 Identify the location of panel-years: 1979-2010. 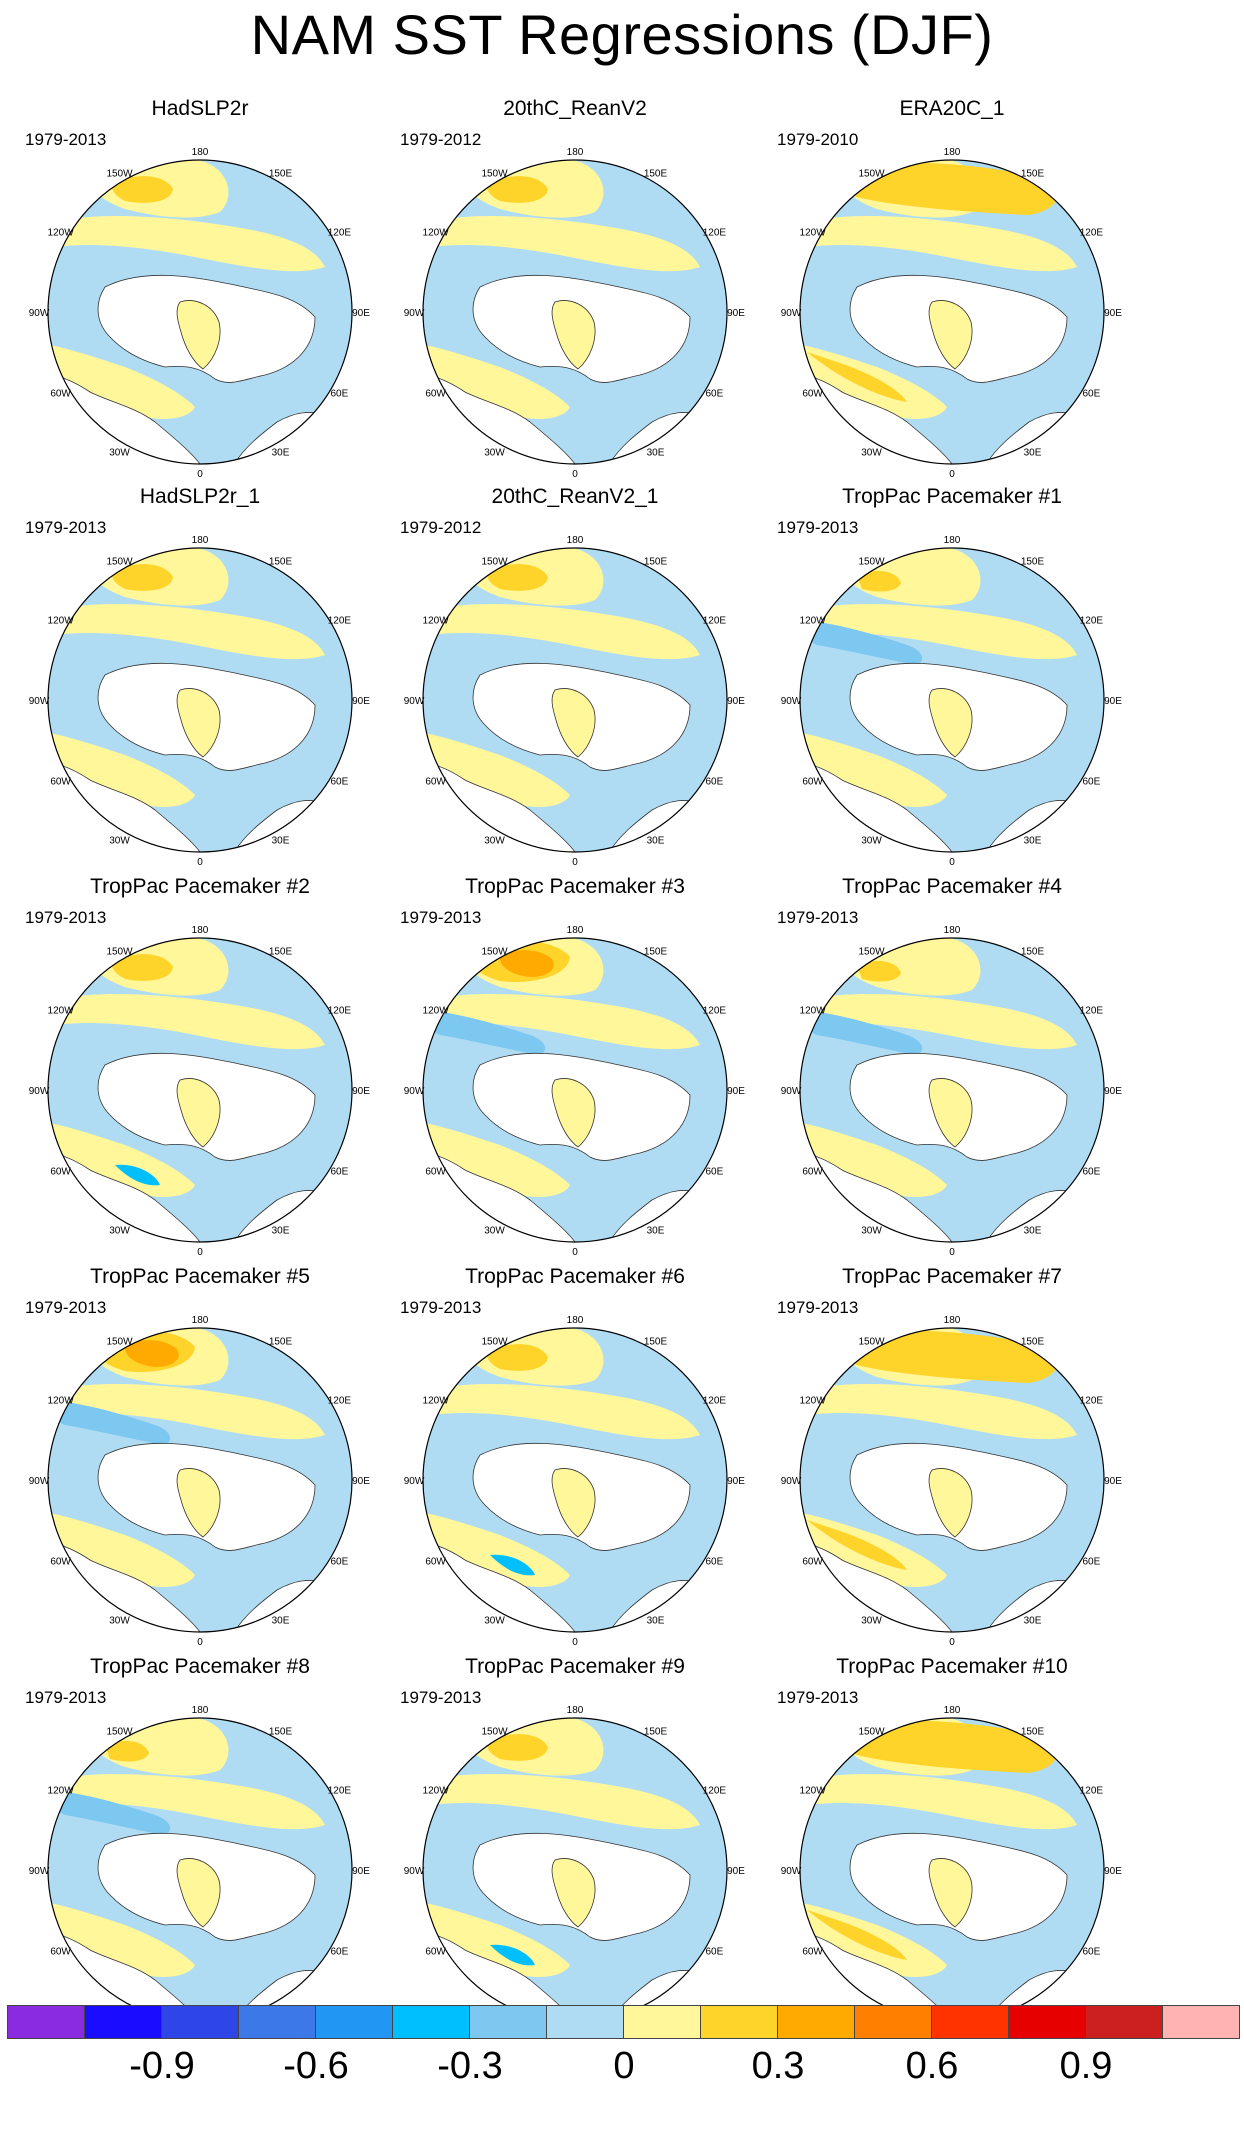
(818, 139).